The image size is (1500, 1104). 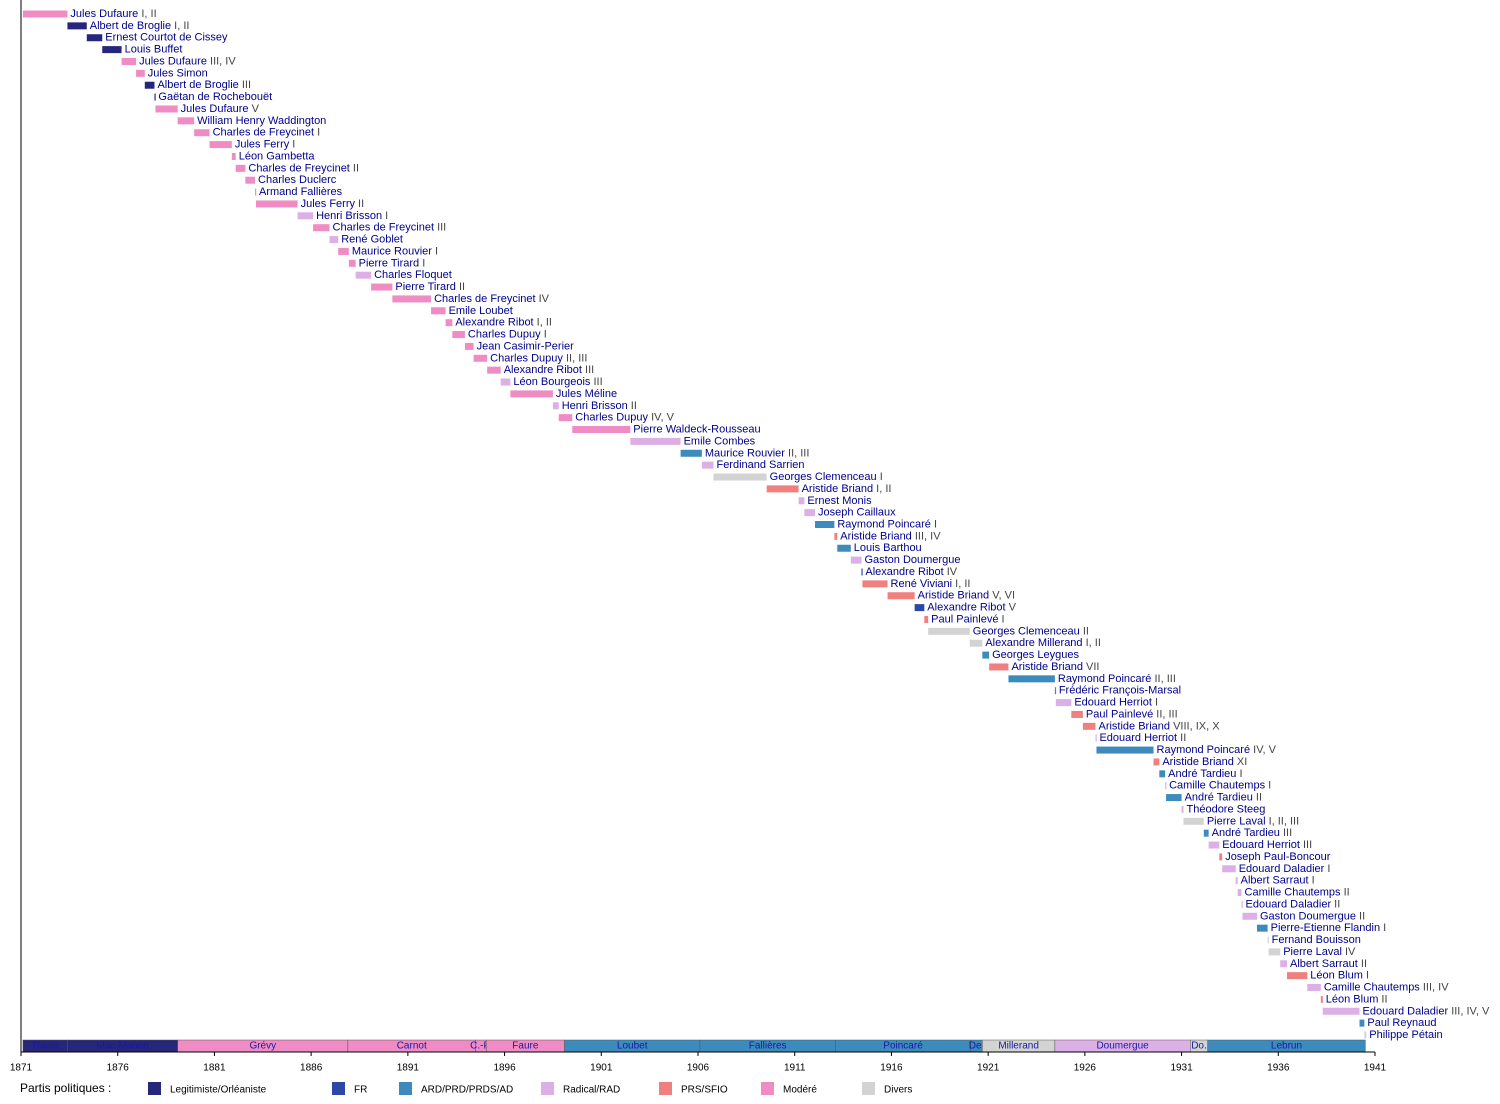 I want to click on government-label: Emile Combes, so click(x=720, y=441).